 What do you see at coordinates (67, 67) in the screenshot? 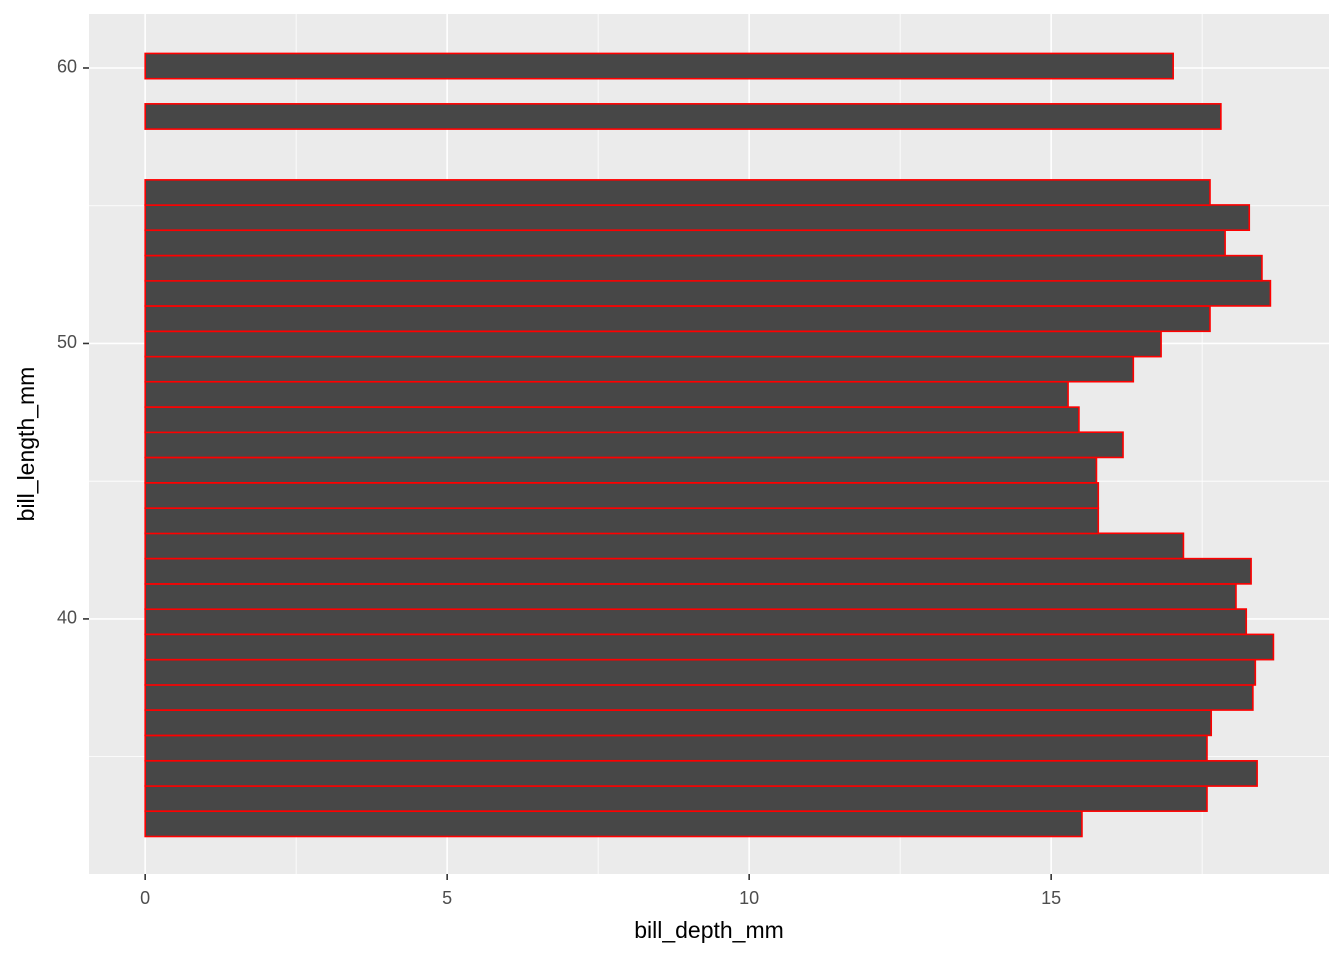
I see `y-tick-label: 60` at bounding box center [67, 67].